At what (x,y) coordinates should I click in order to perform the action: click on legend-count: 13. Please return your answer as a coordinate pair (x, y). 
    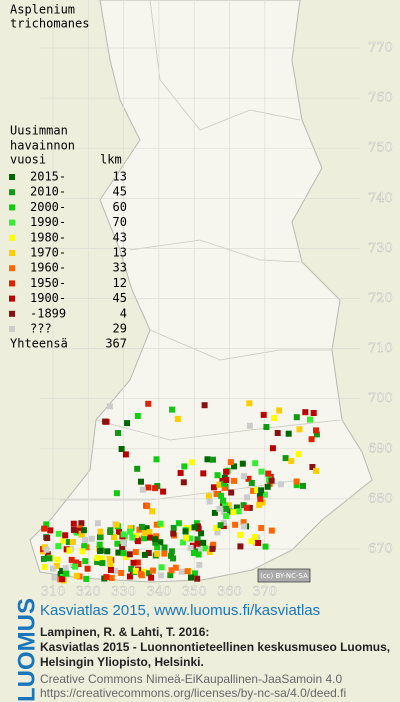
    Looking at the image, I should click on (120, 177).